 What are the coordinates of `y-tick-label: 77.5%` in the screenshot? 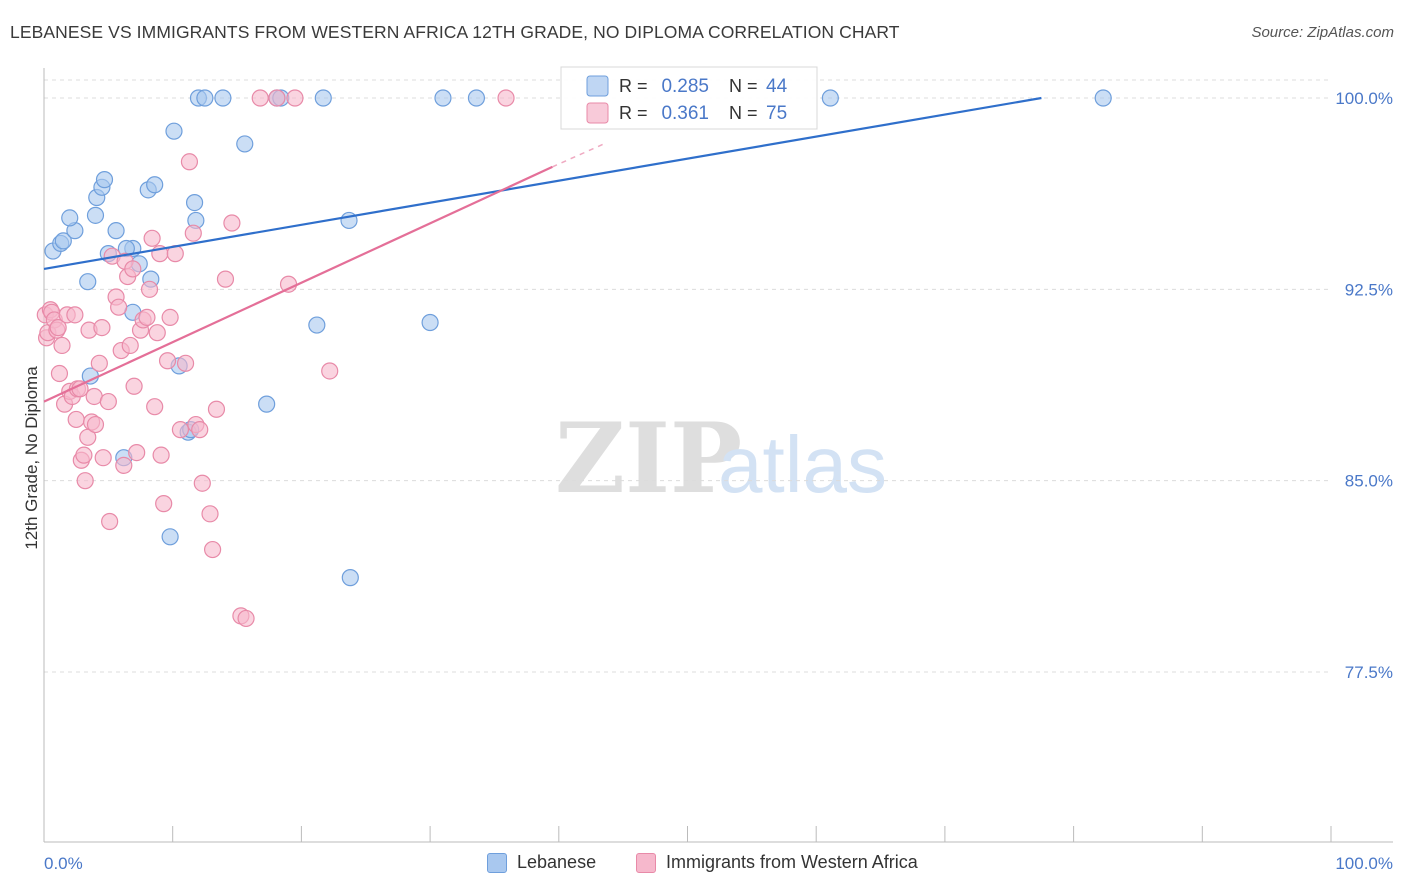 It's located at (1369, 672).